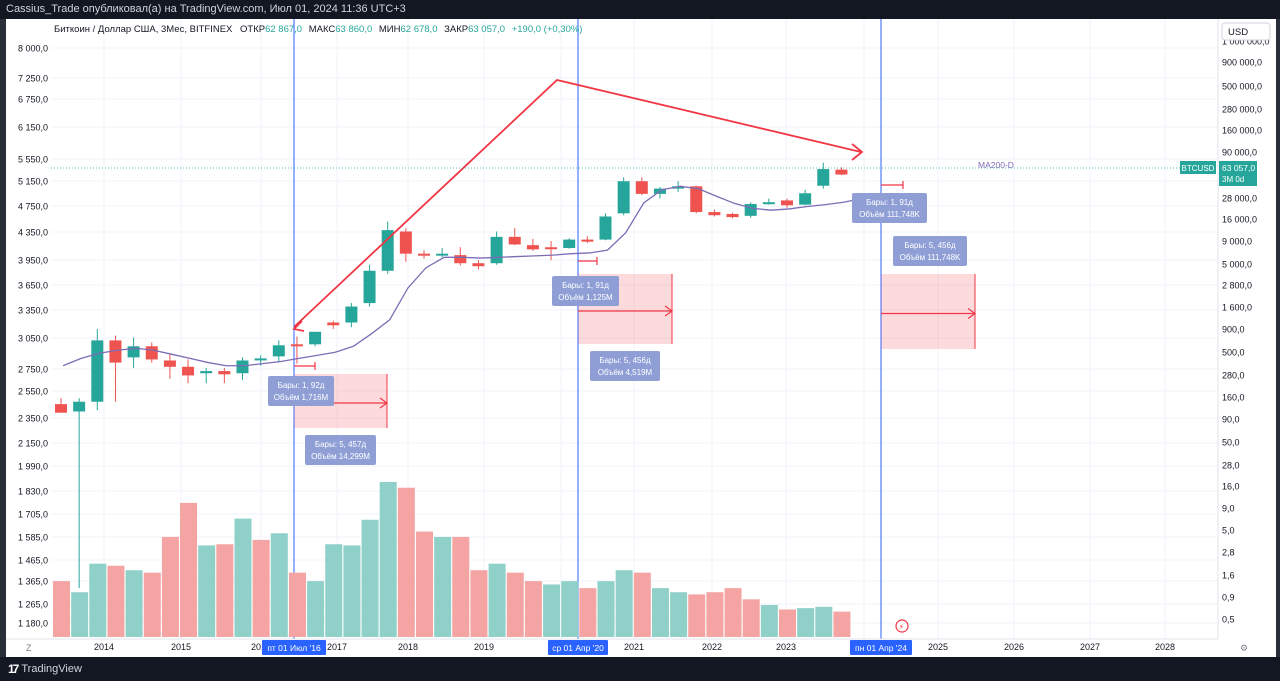  I want to click on tradingview-logo: 17 TradingView, so click(45, 669).